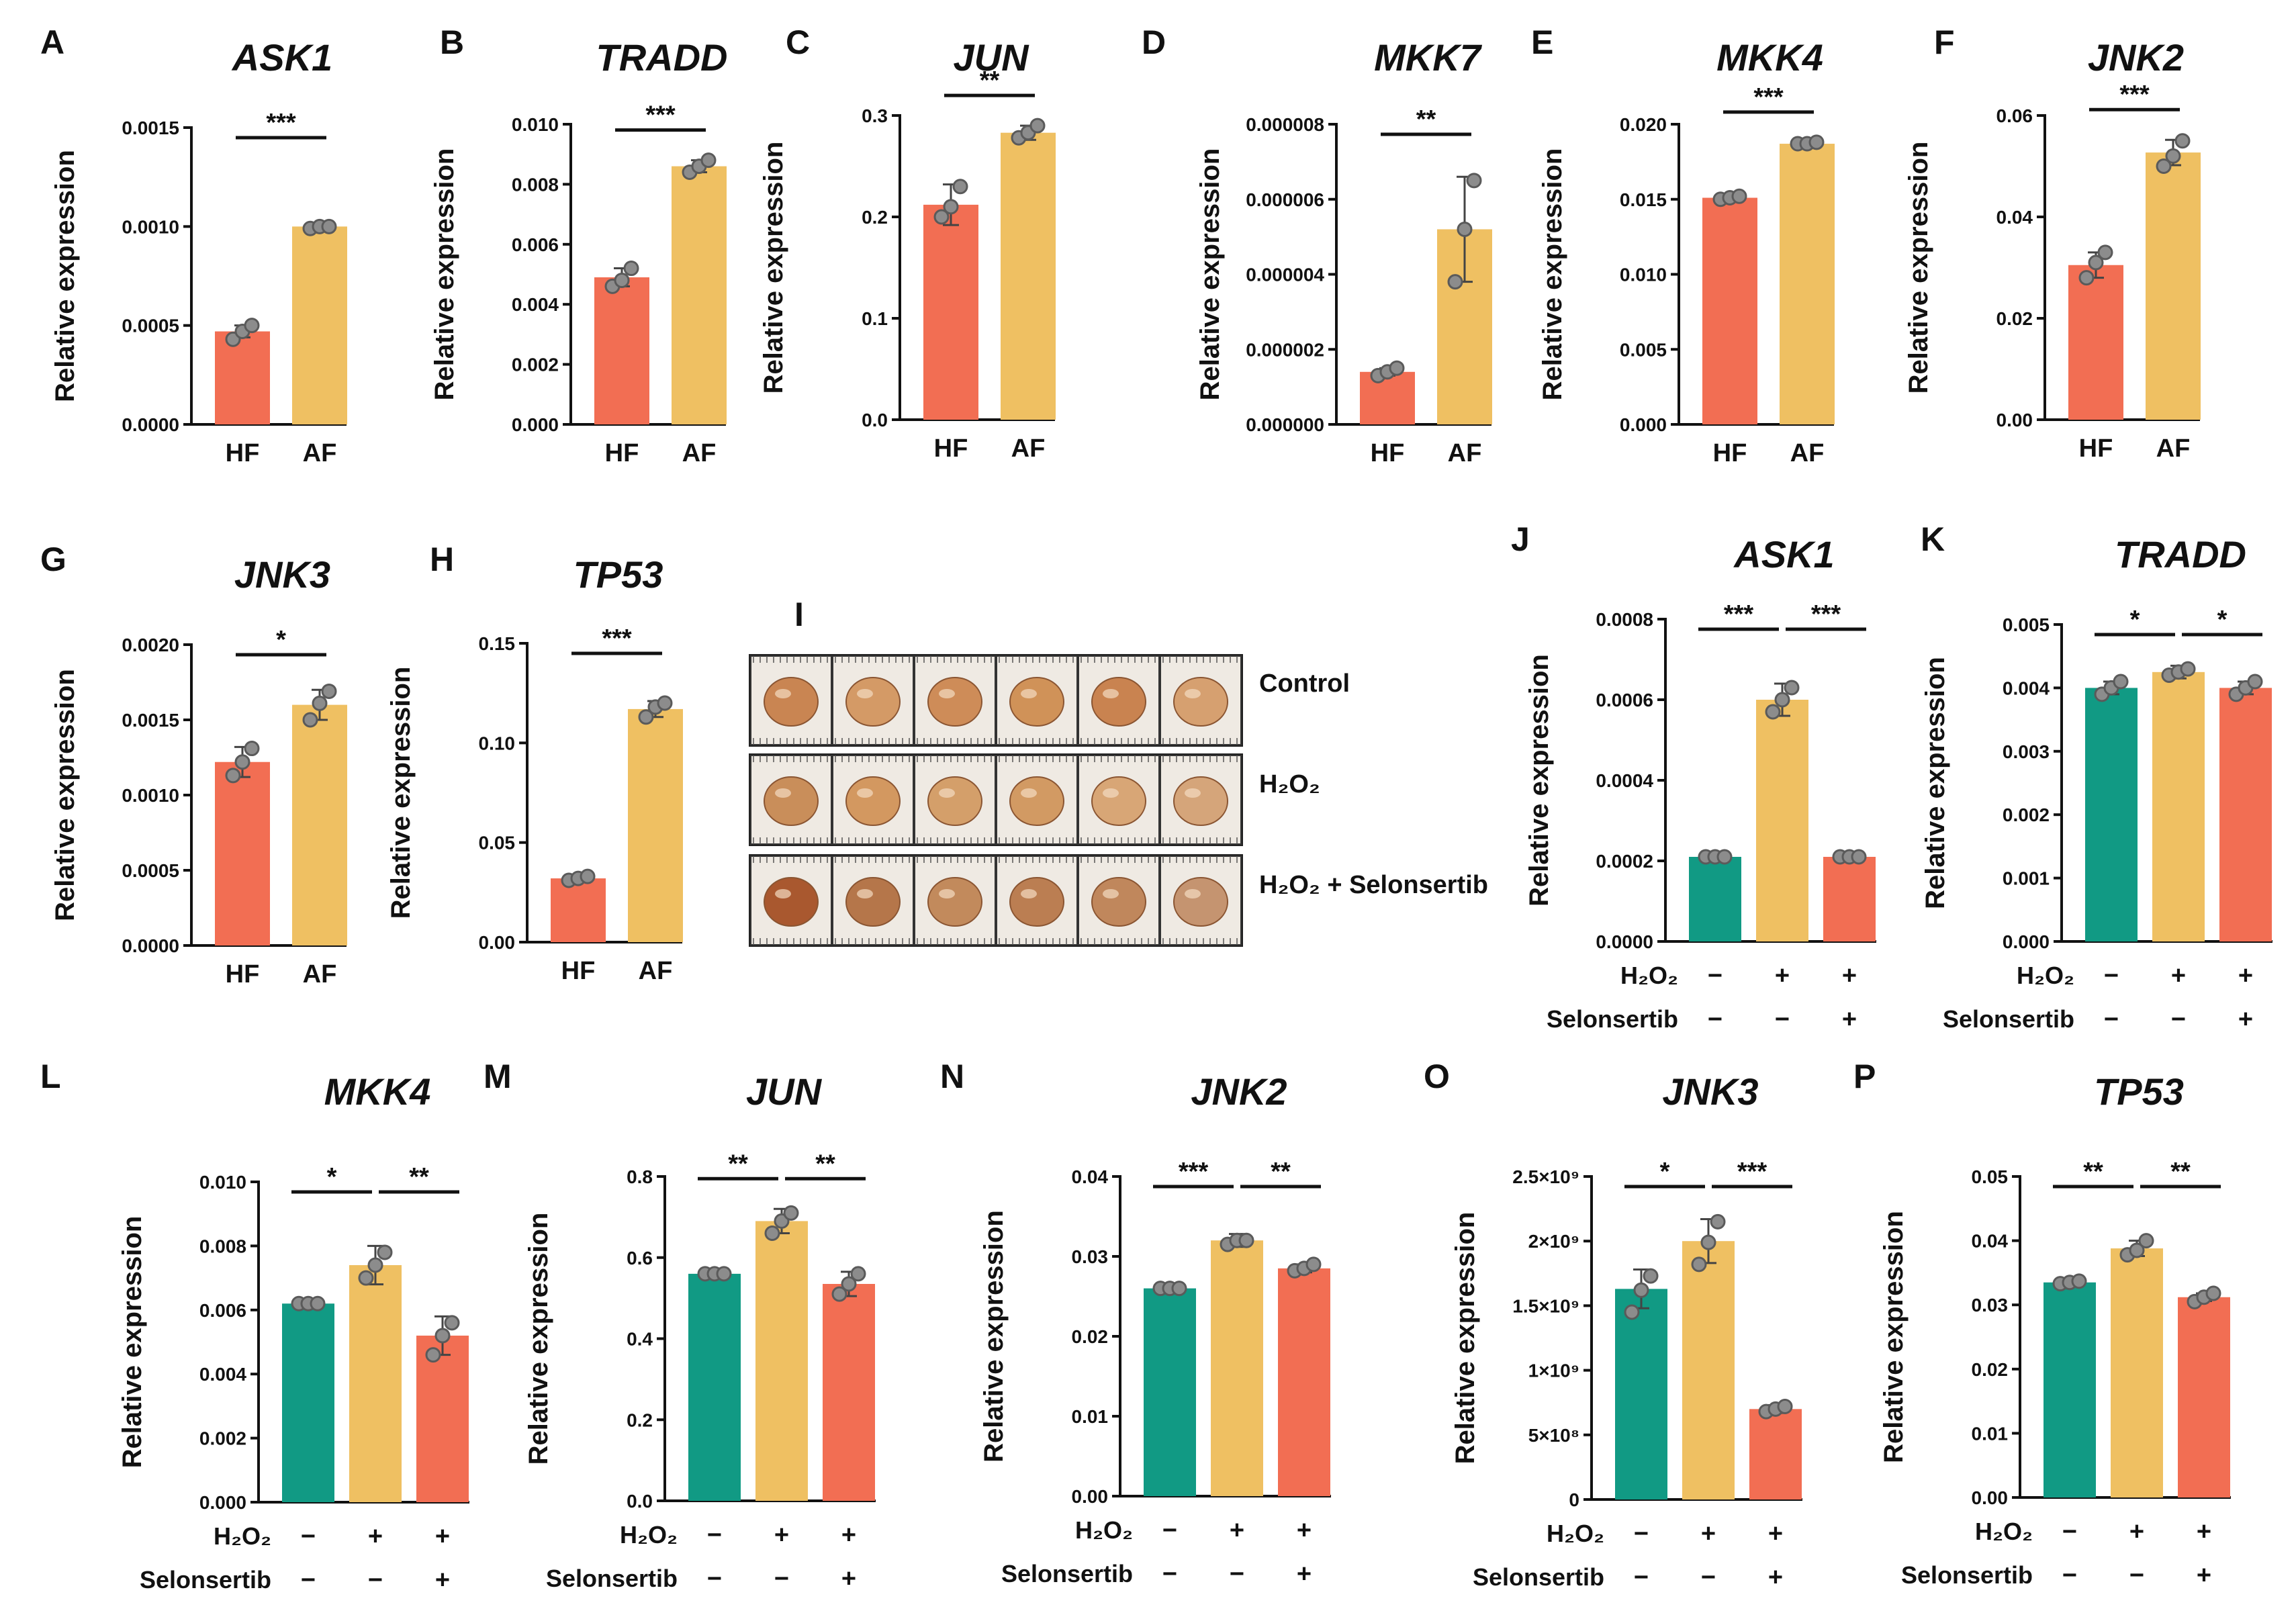 The image size is (2296, 1617). Describe the element at coordinates (2111, 1019) in the screenshot. I see `selonsertib-sign-k-0: −` at that location.